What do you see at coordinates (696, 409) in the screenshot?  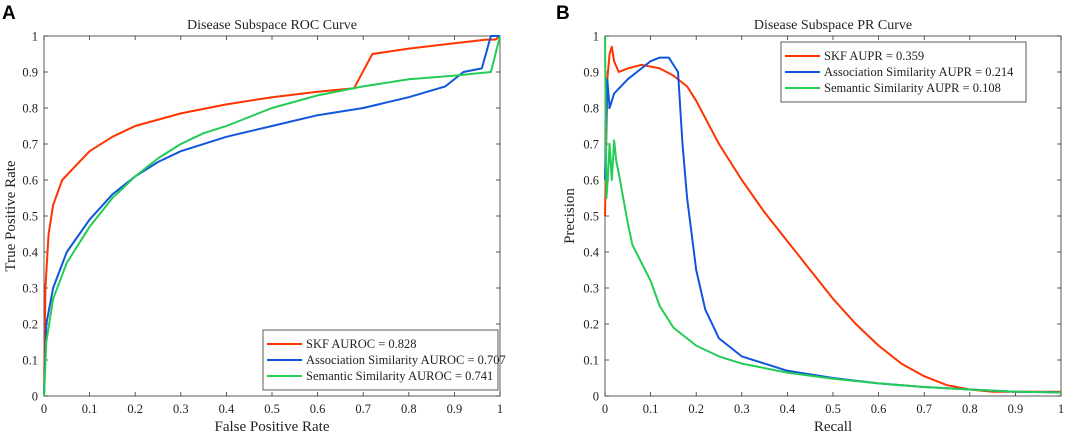 I see `x-tick-label-b: 0.2` at bounding box center [696, 409].